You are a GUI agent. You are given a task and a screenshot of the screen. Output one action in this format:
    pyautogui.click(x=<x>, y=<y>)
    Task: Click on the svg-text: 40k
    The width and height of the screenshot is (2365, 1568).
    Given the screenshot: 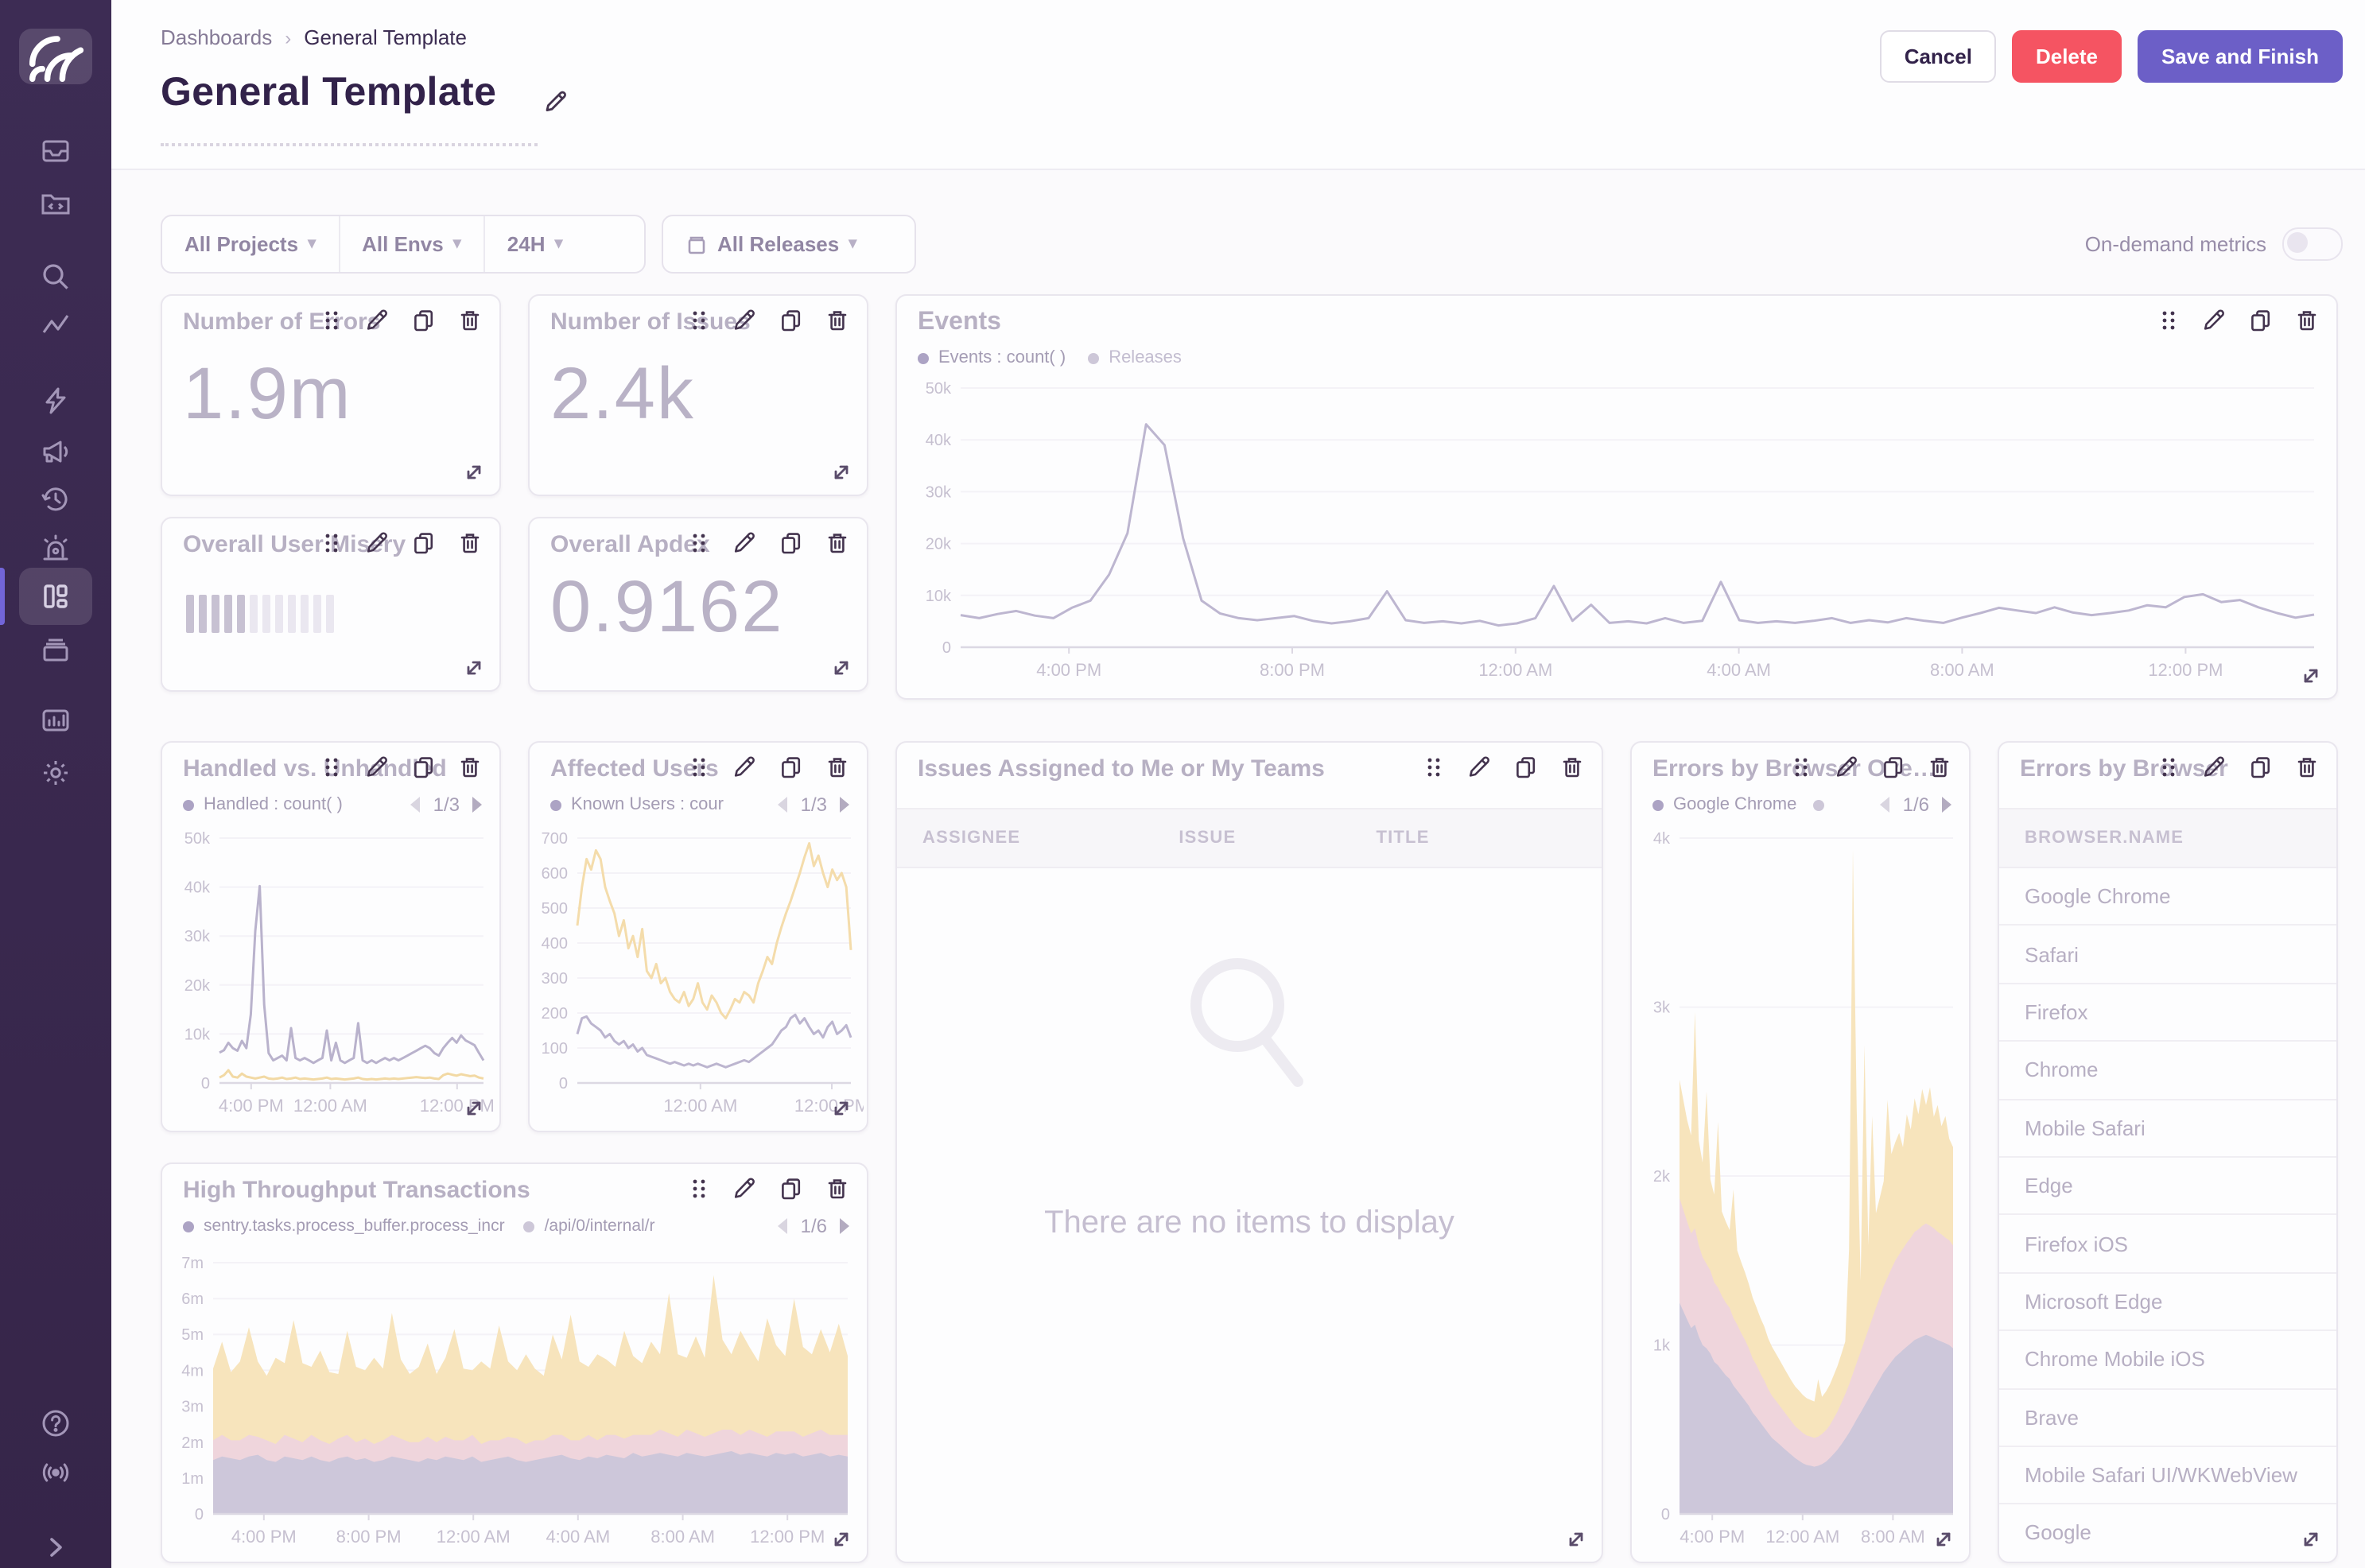 What is the action you would take?
    pyautogui.click(x=197, y=888)
    